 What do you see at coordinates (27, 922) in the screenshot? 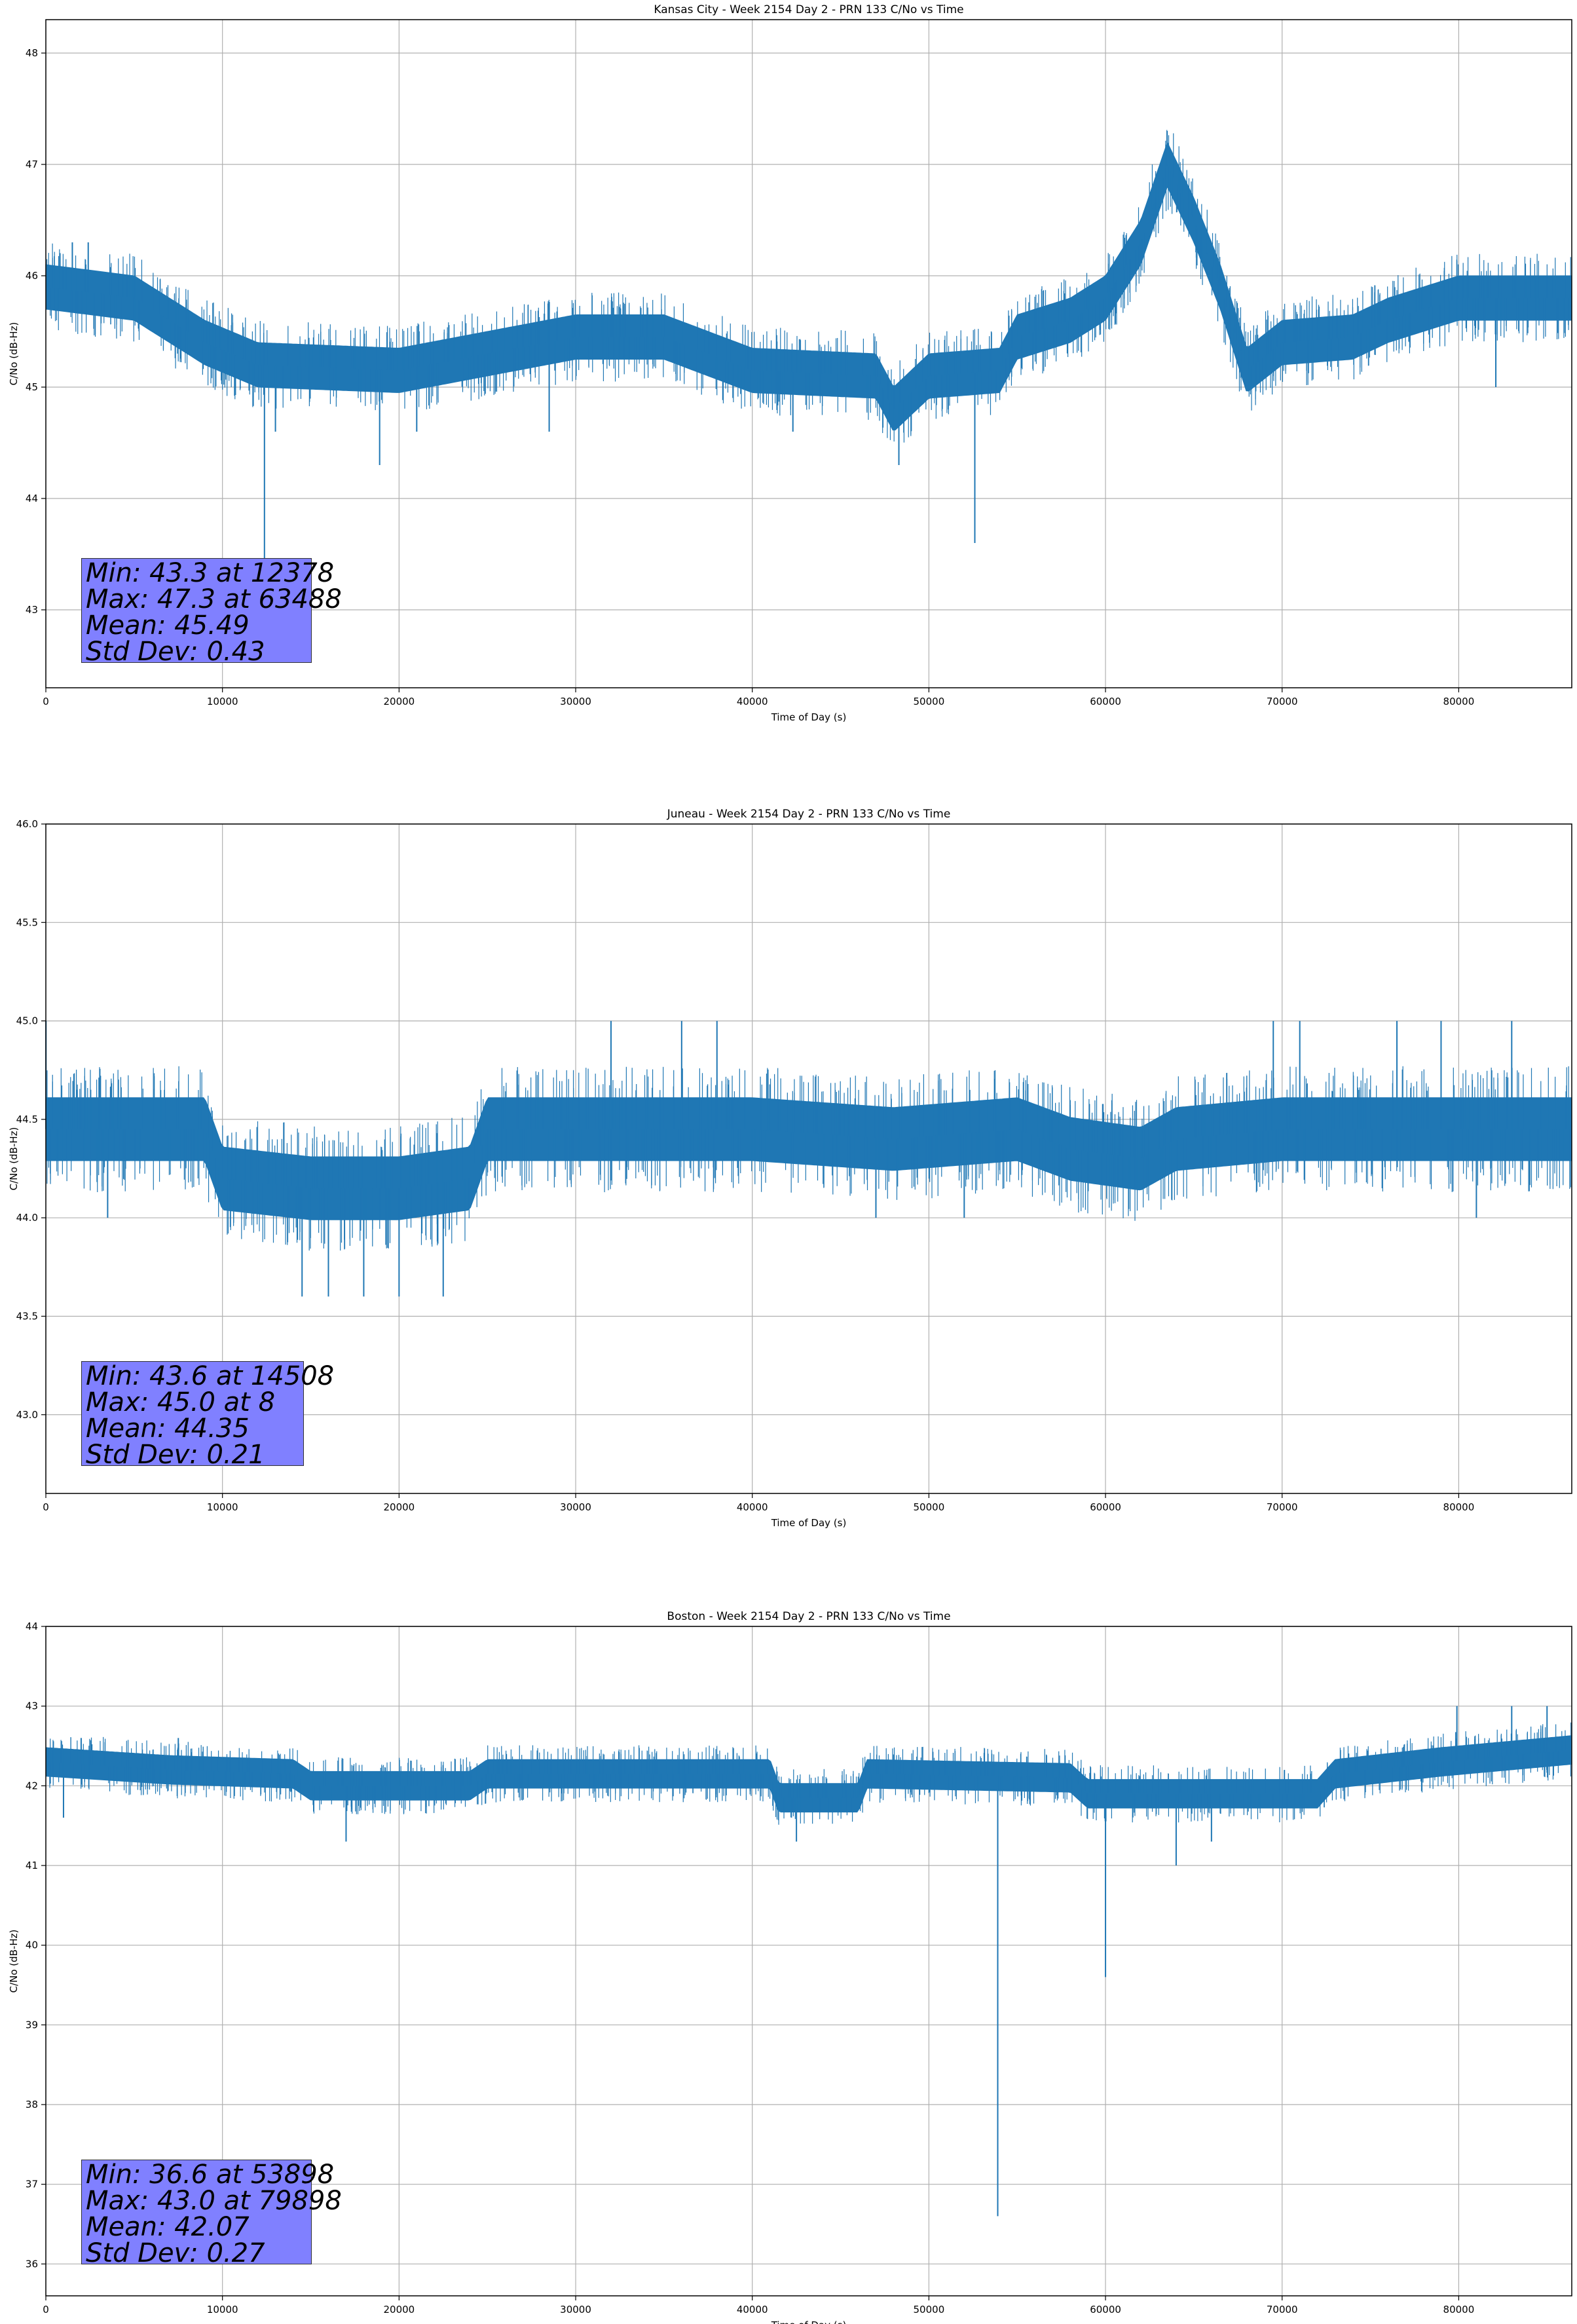
I see `y-tick-label: 45.5` at bounding box center [27, 922].